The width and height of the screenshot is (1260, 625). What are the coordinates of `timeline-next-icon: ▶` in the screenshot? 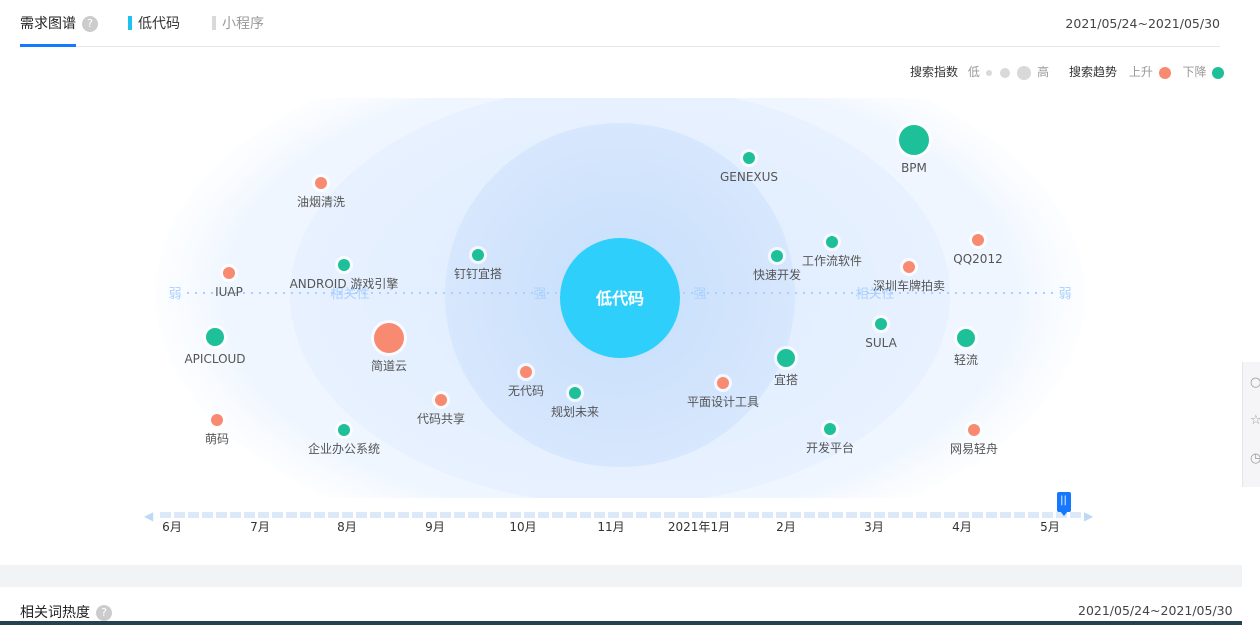 It's located at (1089, 516).